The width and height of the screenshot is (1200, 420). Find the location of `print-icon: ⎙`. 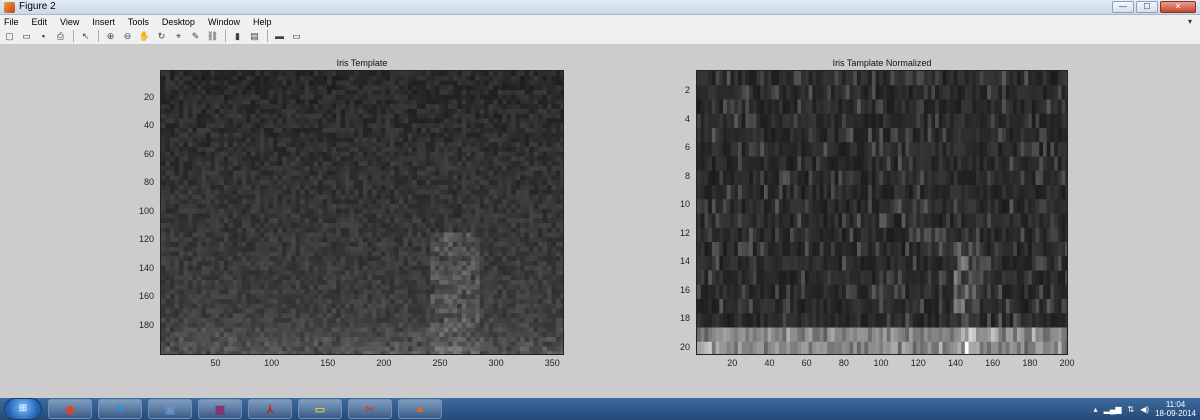

print-icon: ⎙ is located at coordinates (60, 36).